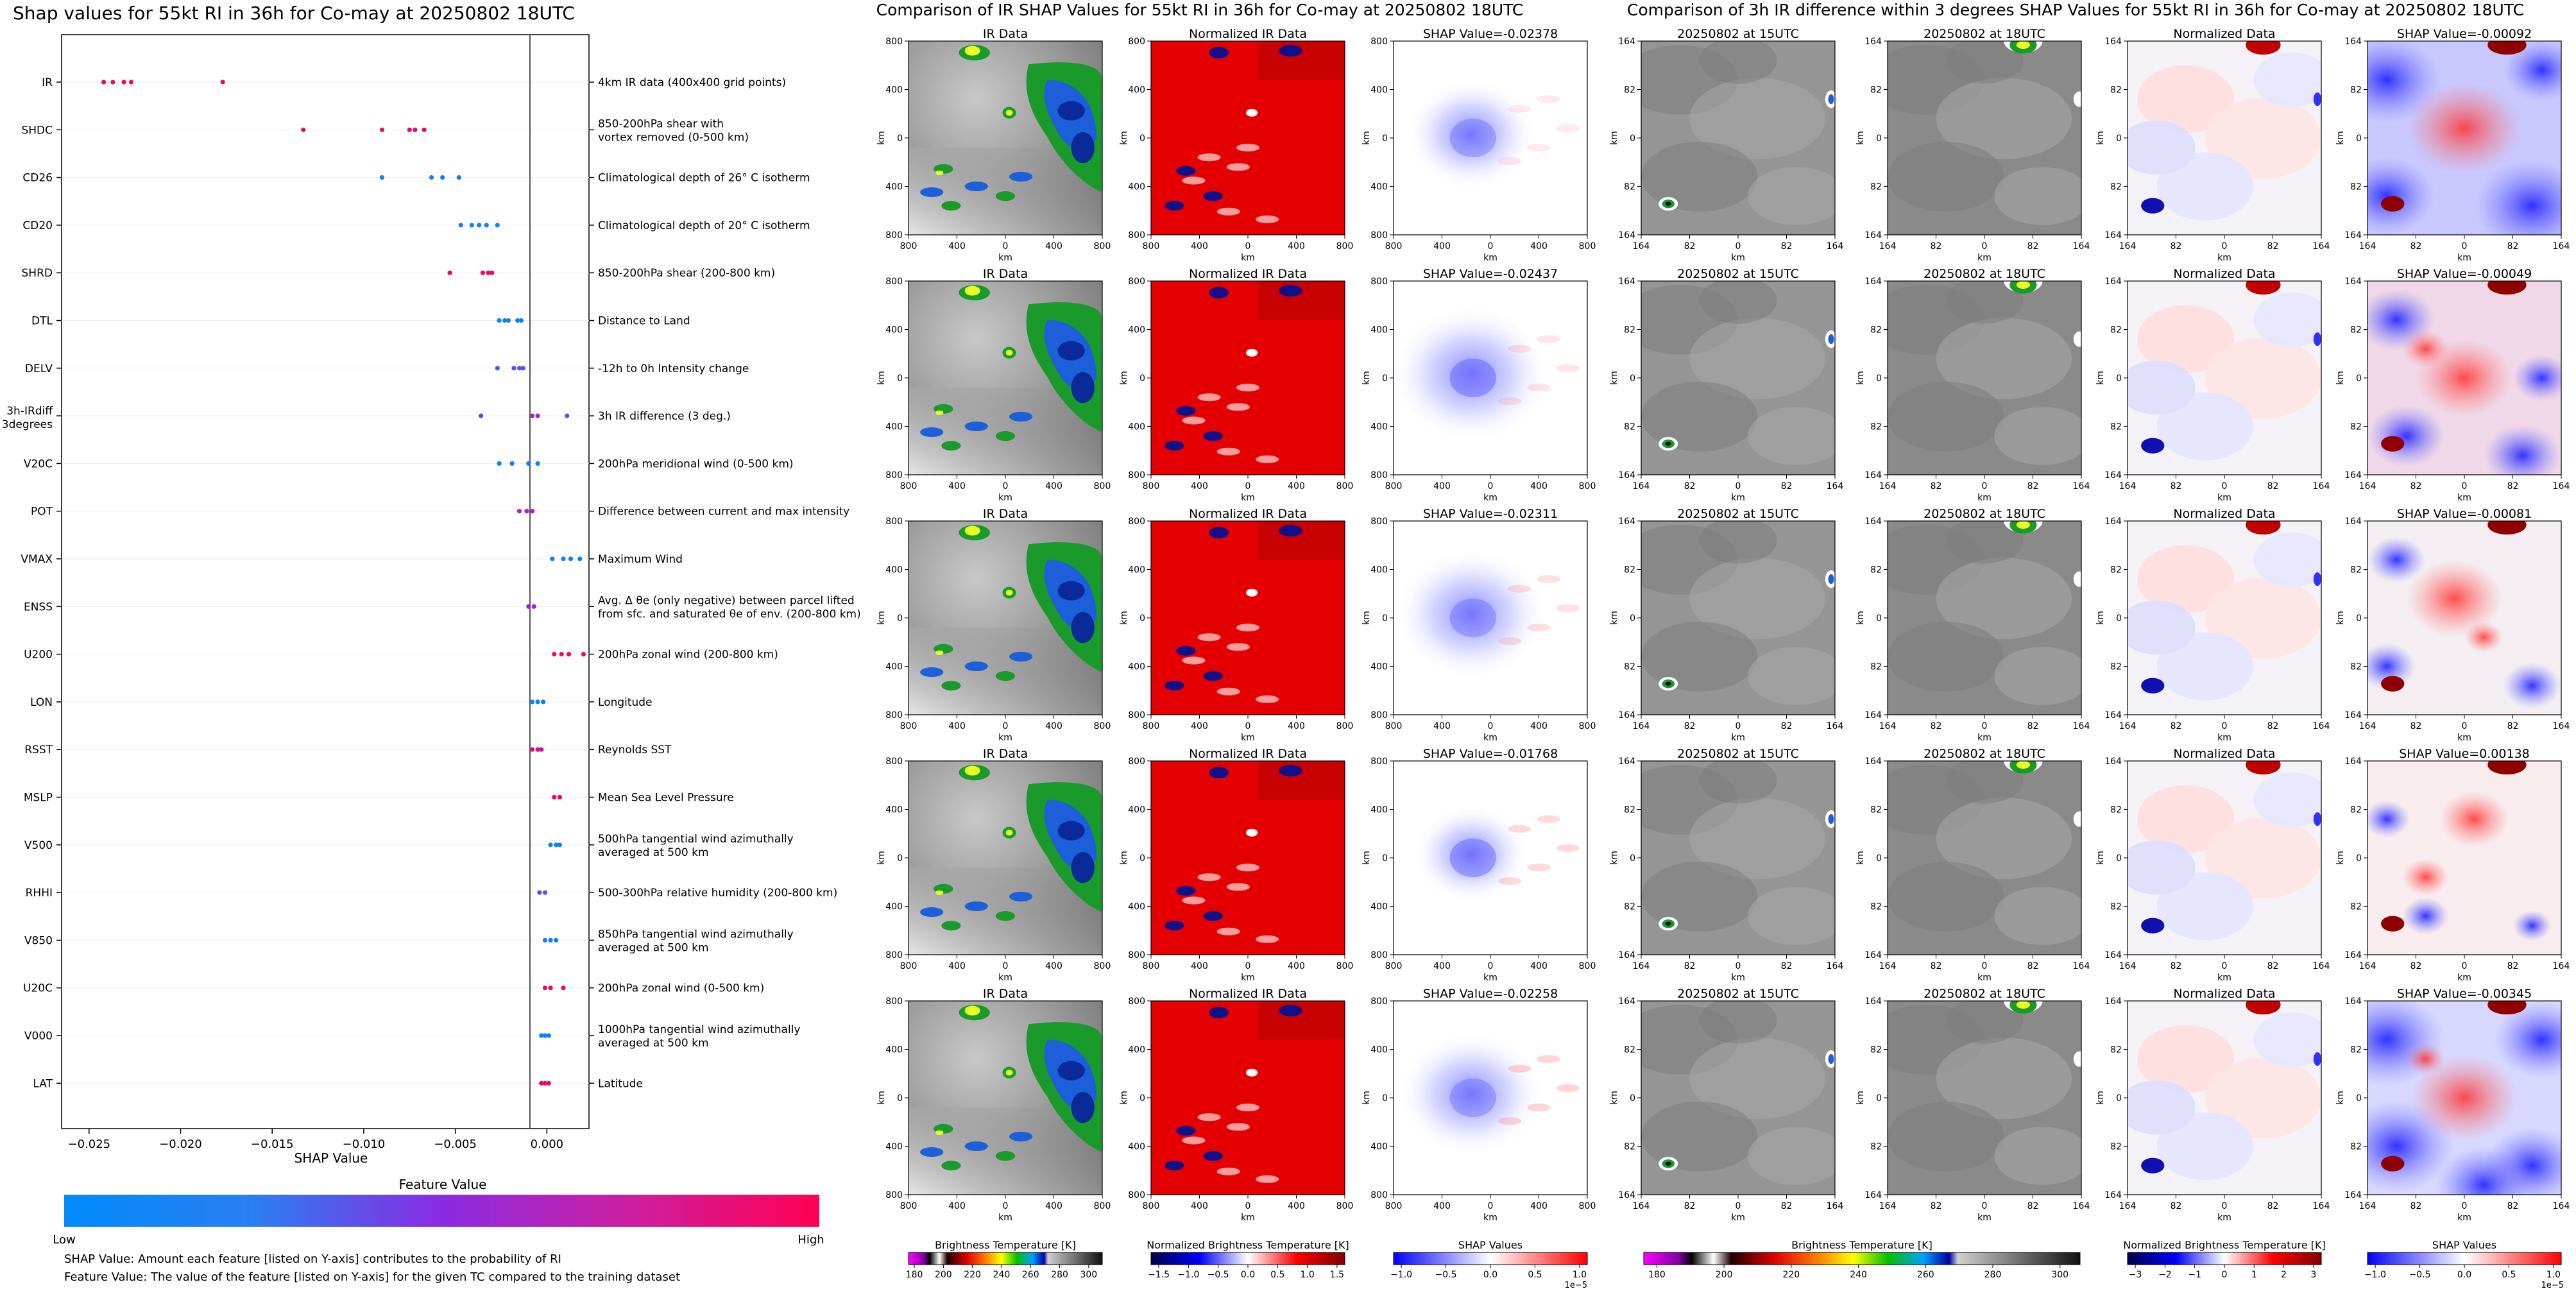  Describe the element at coordinates (704, 178) in the screenshot. I see `feature-description: Climatological depth of 26° C isotherm` at that location.